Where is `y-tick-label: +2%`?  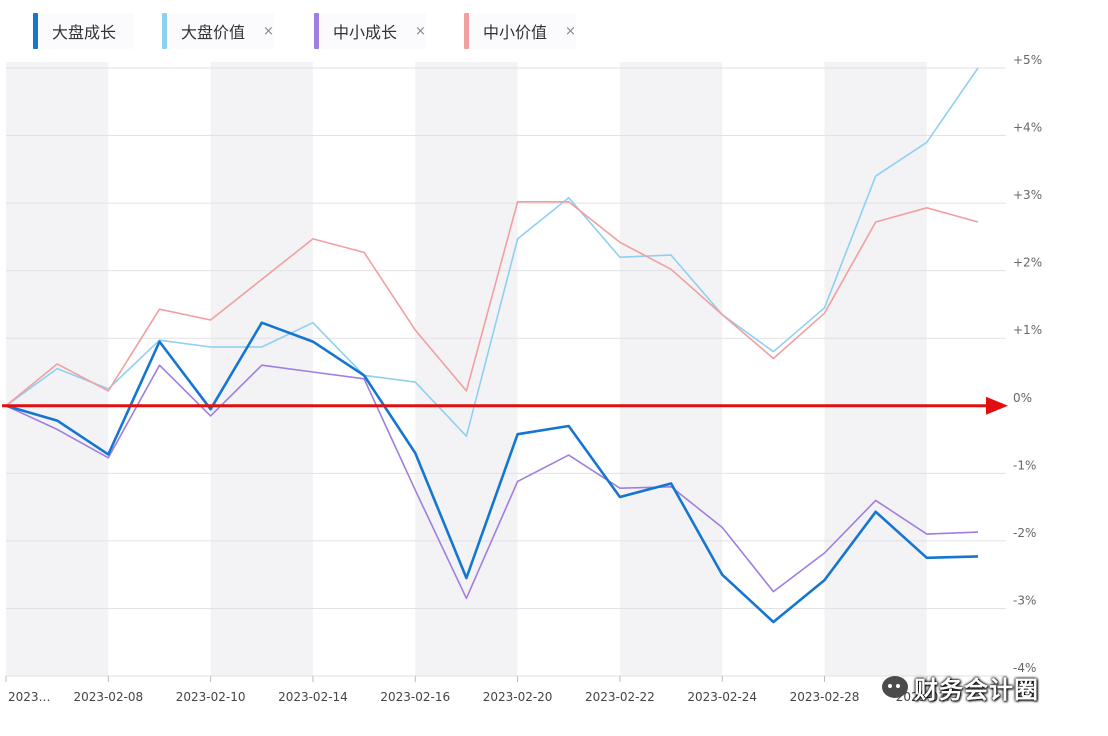 y-tick-label: +2% is located at coordinates (1027, 263).